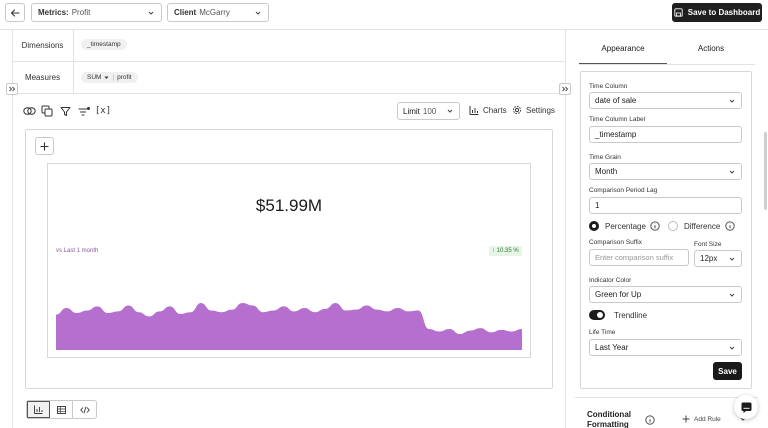 This screenshot has height=428, width=768. Describe the element at coordinates (218, 12) in the screenshot. I see `client-select: Client McGarry` at that location.